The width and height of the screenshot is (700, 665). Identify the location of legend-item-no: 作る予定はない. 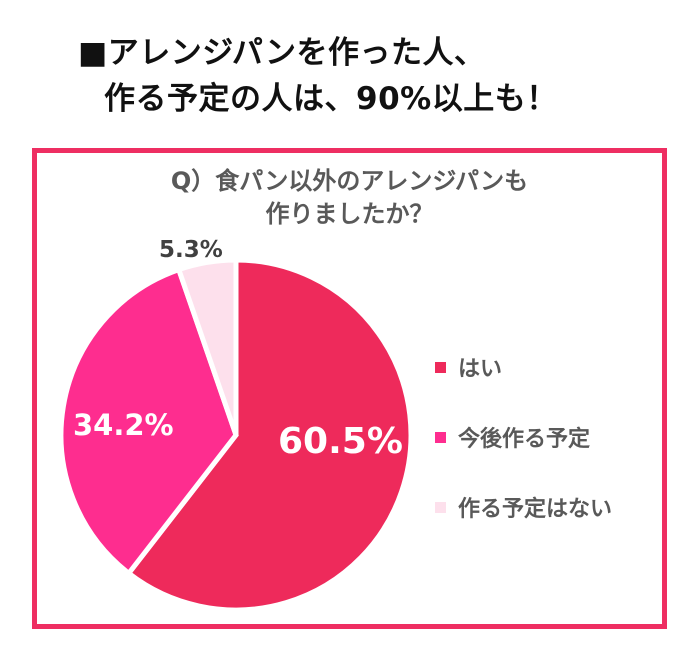
(523, 507).